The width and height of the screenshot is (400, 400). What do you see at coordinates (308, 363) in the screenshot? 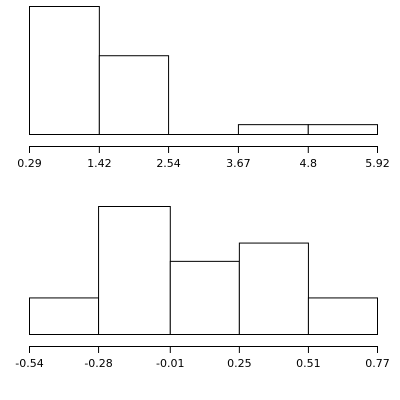
I see `x-tick-label: 0.51` at bounding box center [308, 363].